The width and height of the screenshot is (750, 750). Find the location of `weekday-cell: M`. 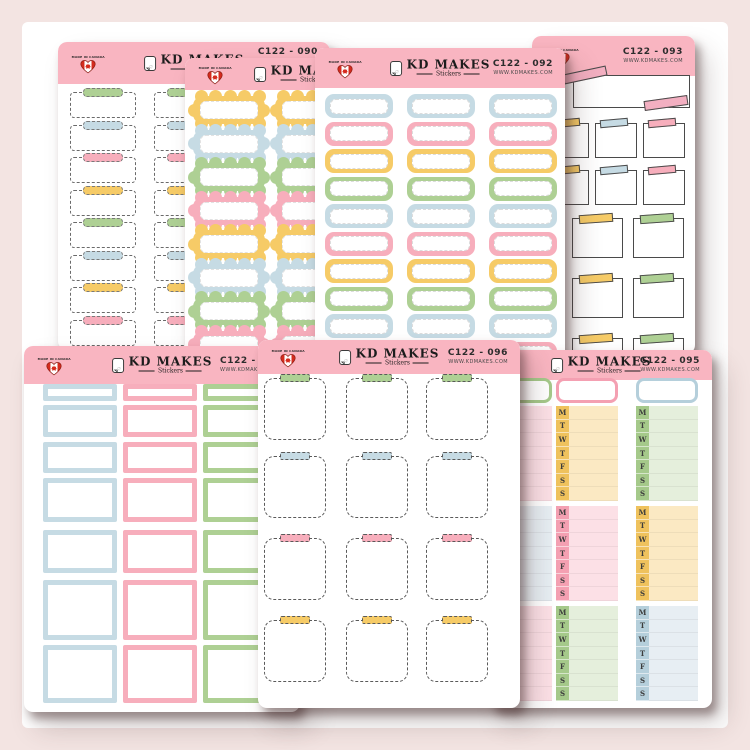

weekday-cell: M is located at coordinates (562, 613).